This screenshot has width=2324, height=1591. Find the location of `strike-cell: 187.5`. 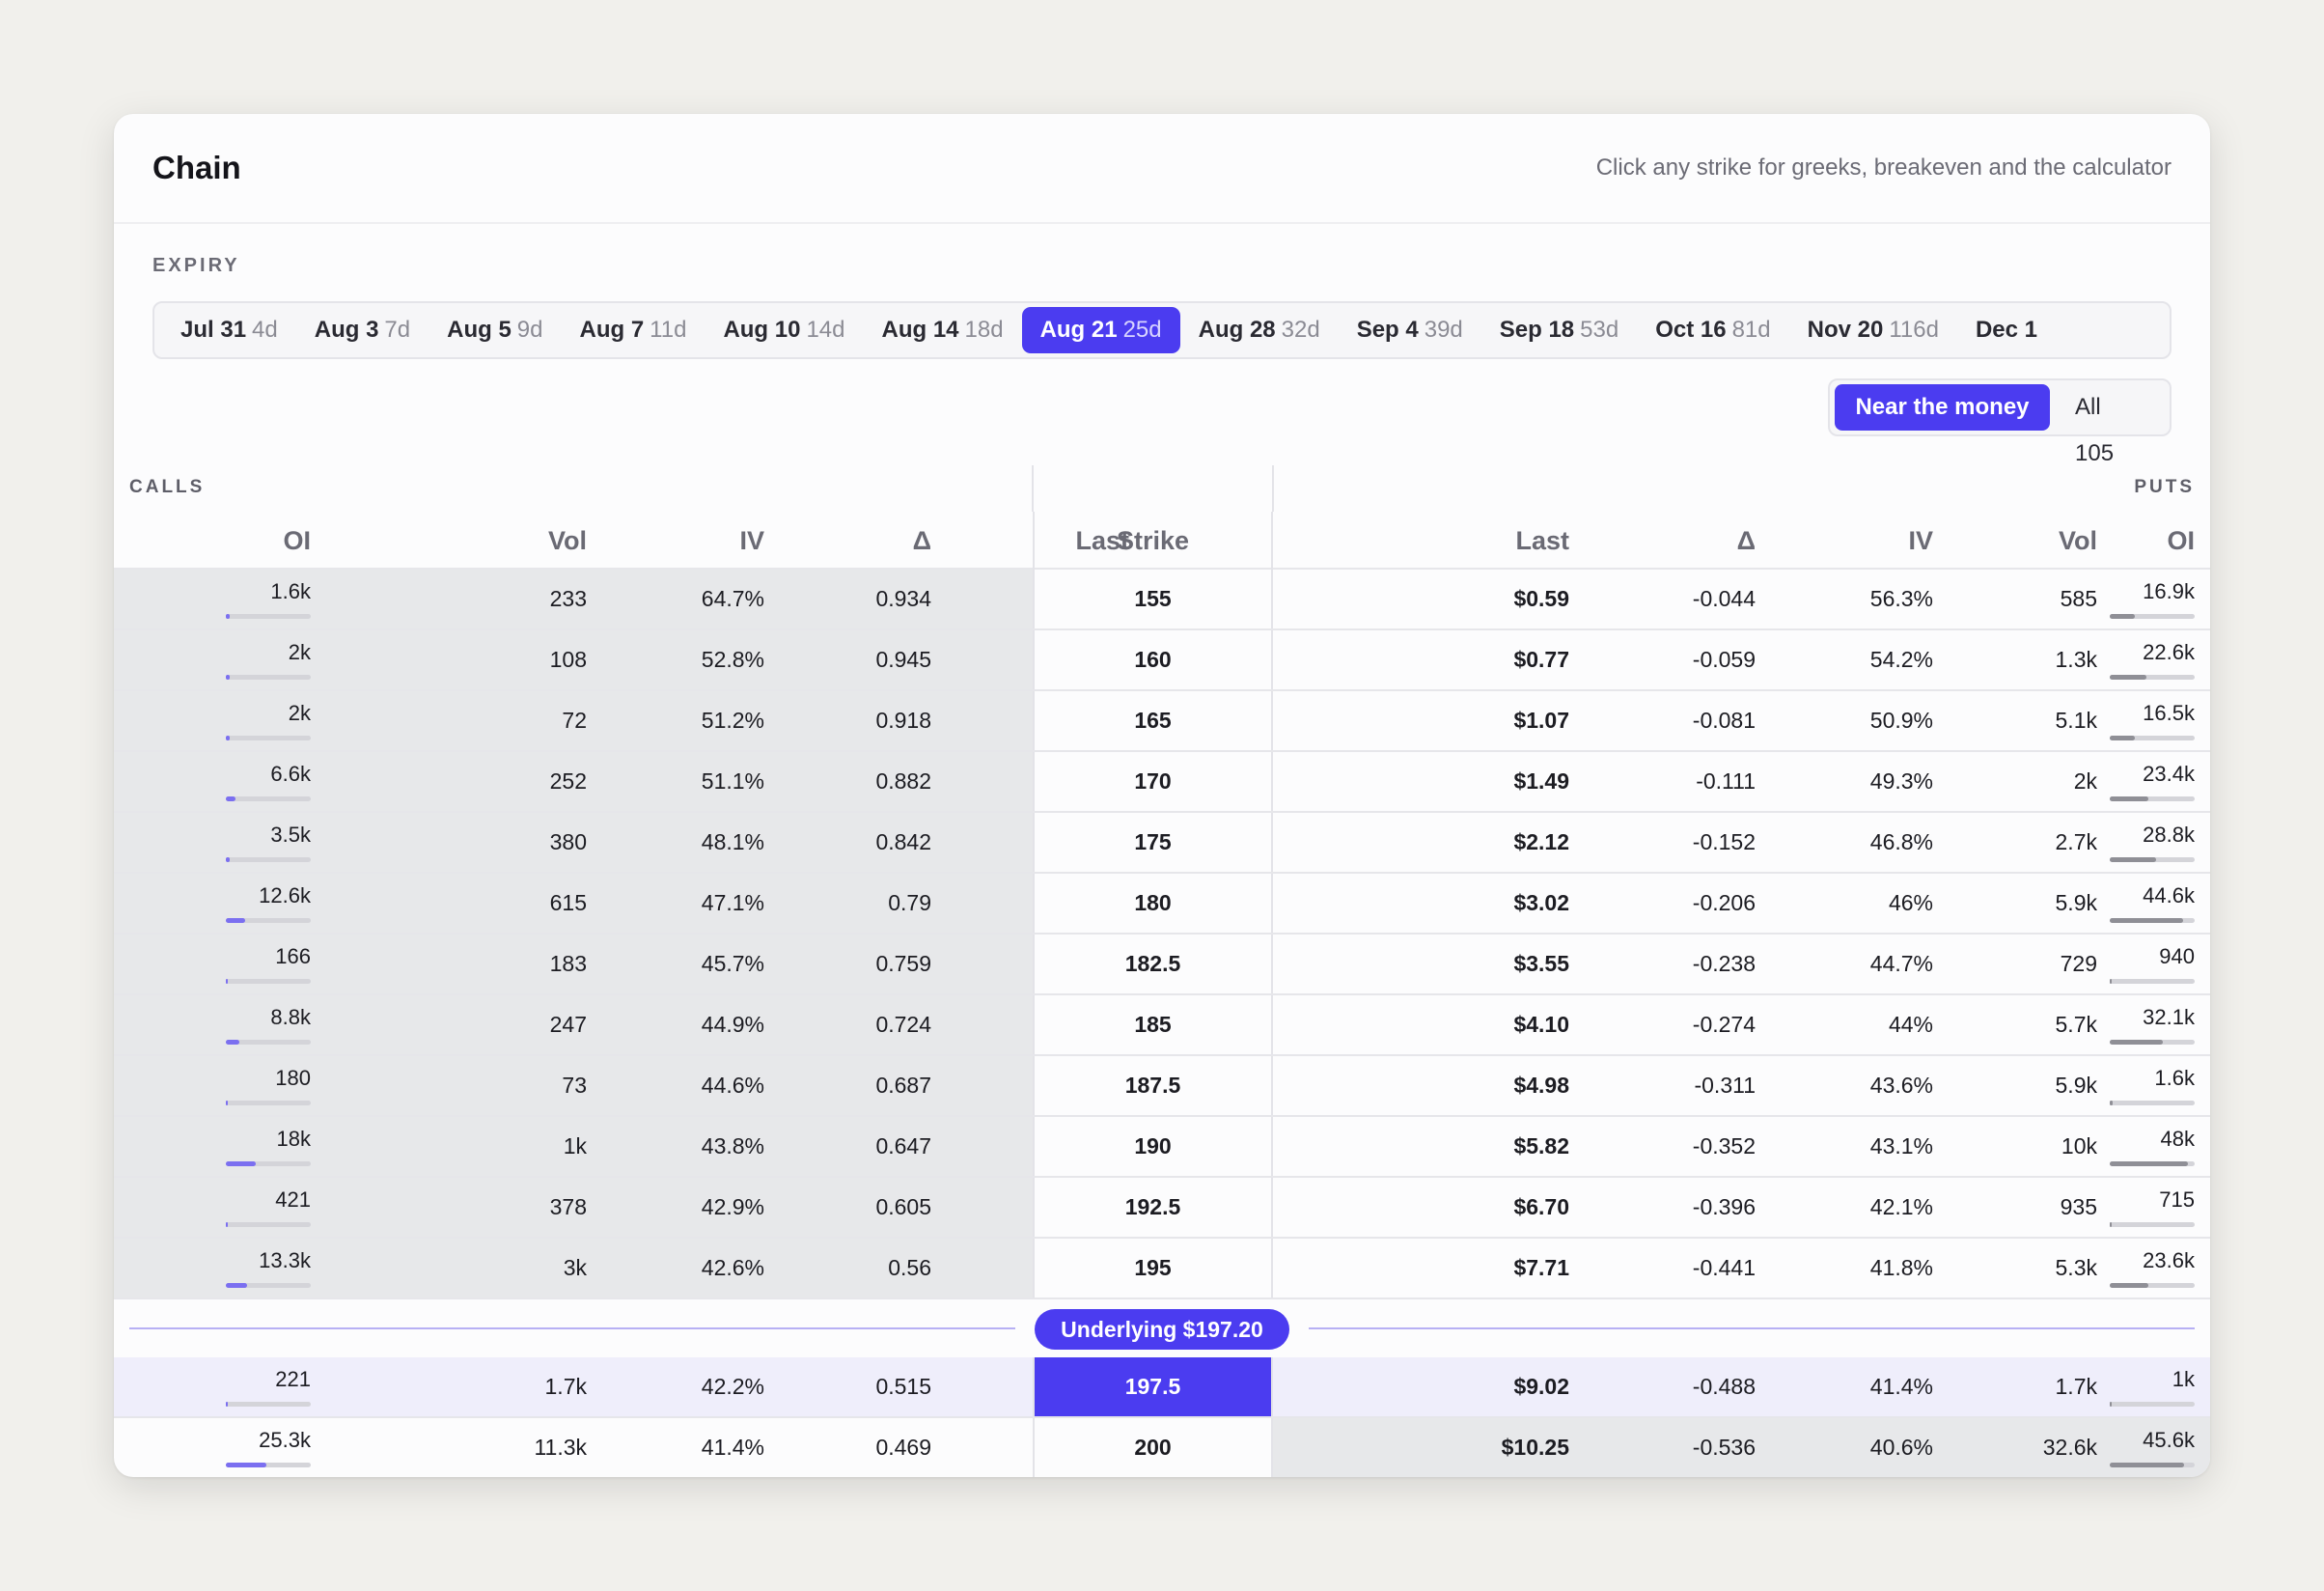

strike-cell: 187.5 is located at coordinates (1153, 1086).